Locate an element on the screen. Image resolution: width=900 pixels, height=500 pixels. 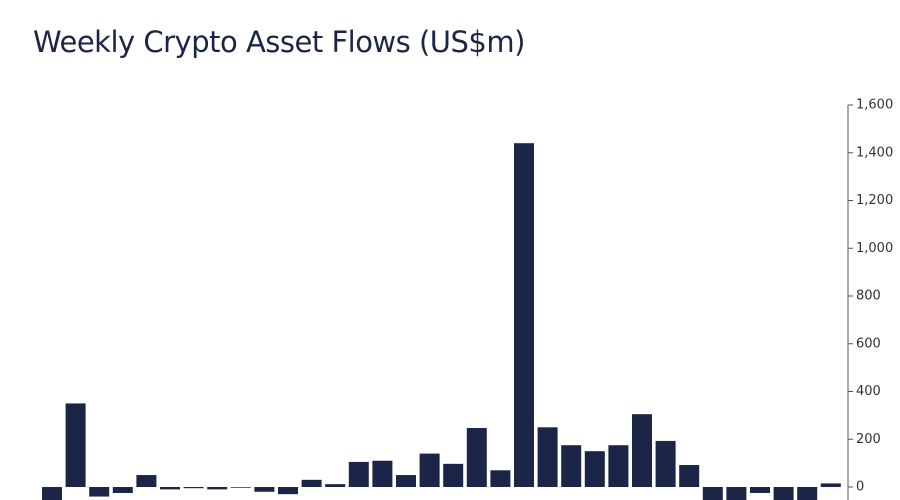
y-tick-label: 1,600 is located at coordinates (874, 105).